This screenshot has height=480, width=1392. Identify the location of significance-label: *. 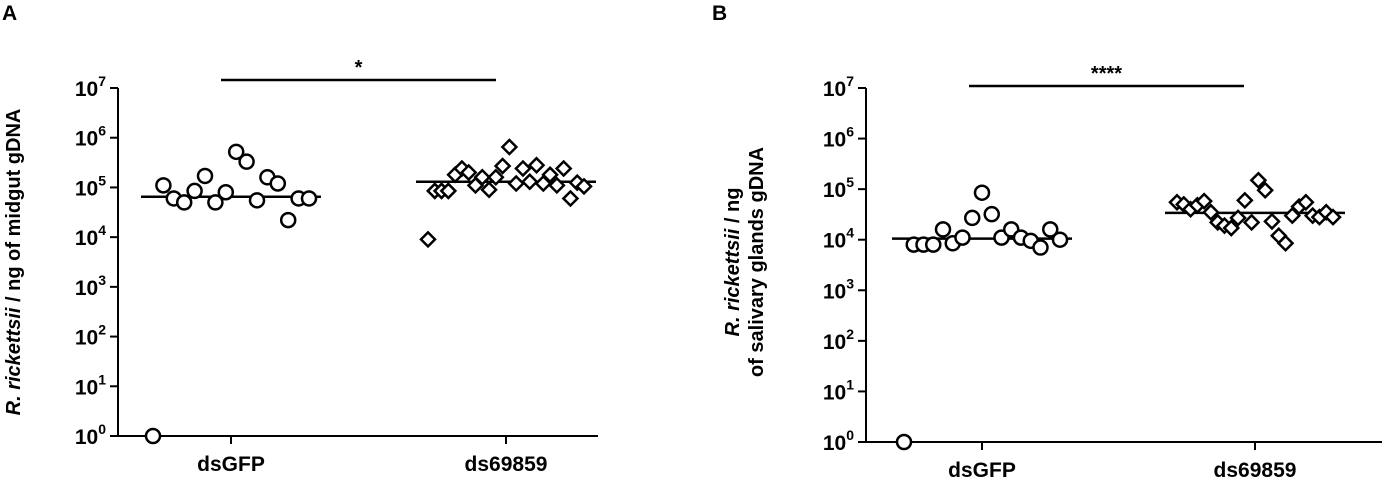
(359, 68).